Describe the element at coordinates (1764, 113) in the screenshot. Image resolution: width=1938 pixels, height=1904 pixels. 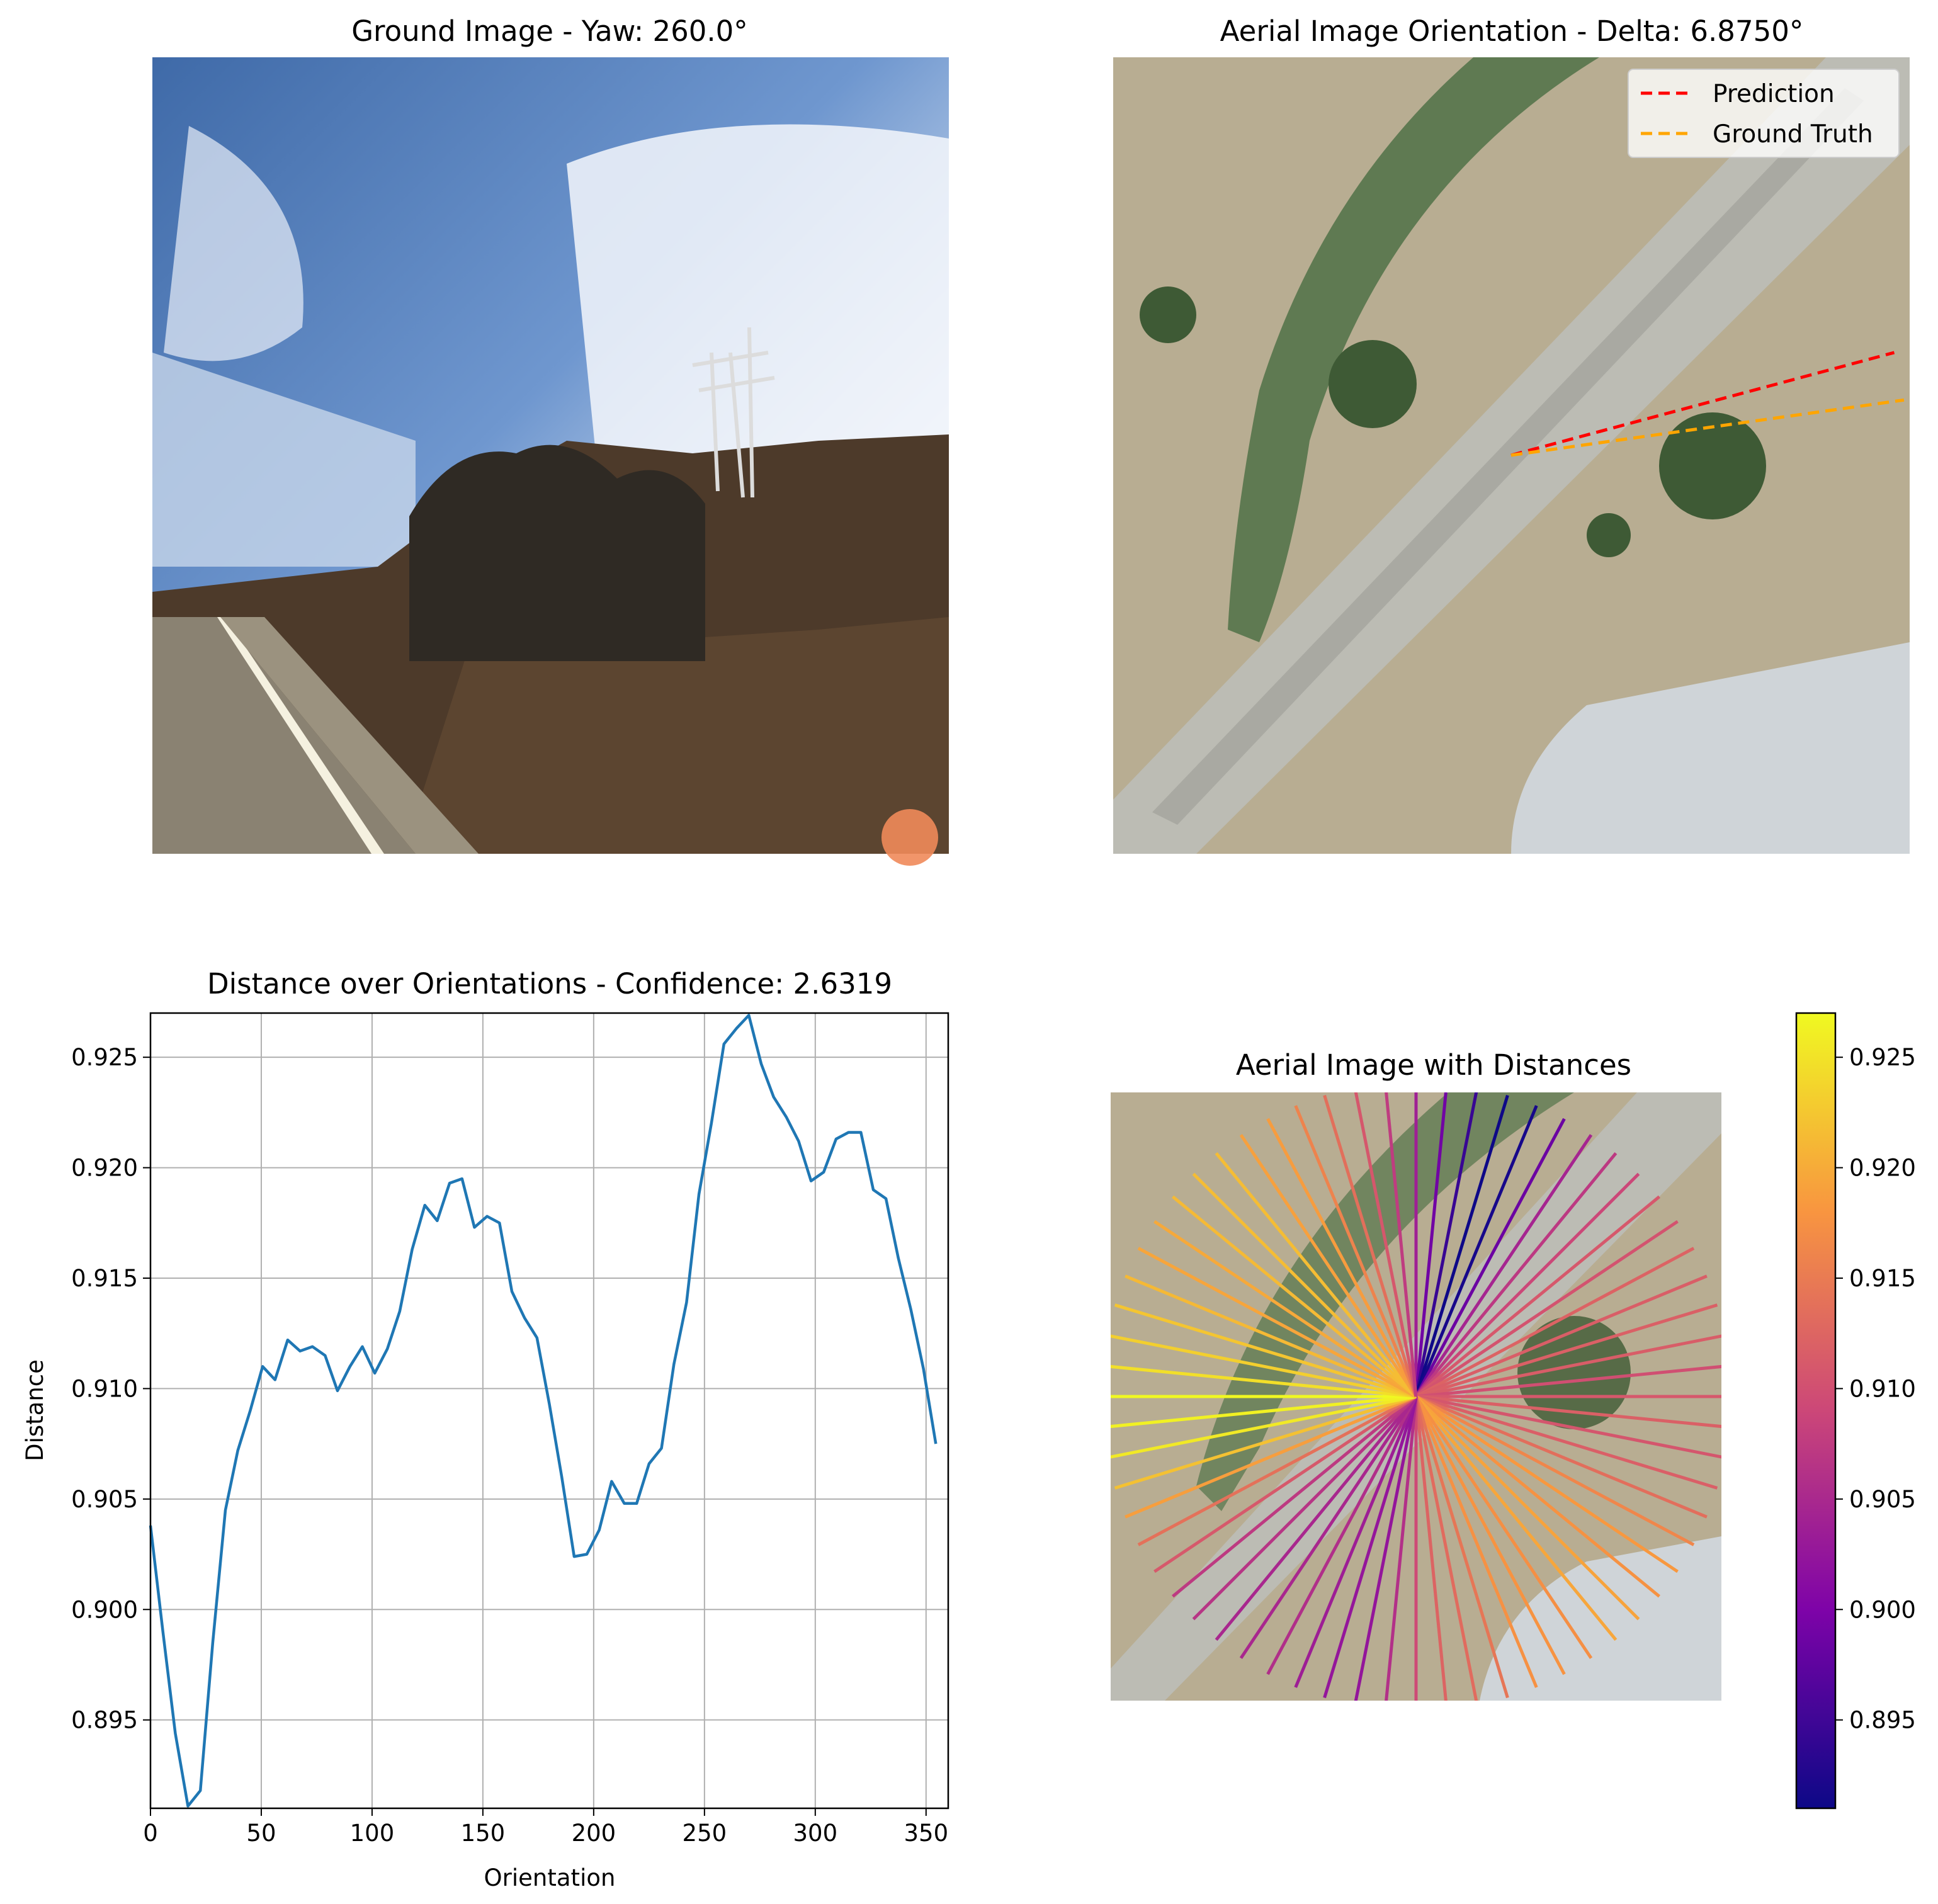
I see `orientation-legend: Prediction Ground Truth` at that location.